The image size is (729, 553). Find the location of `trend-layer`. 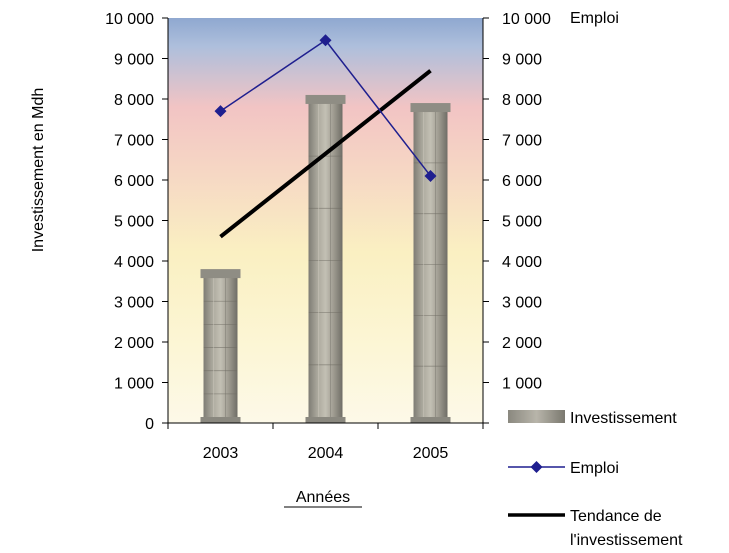

trend-layer is located at coordinates (325, 154).